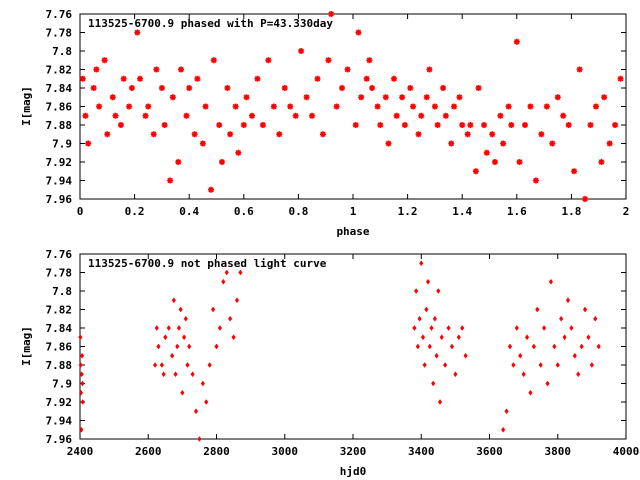  Describe the element at coordinates (80, 211) in the screenshot. I see `phased-x-tick-label: 0` at that location.